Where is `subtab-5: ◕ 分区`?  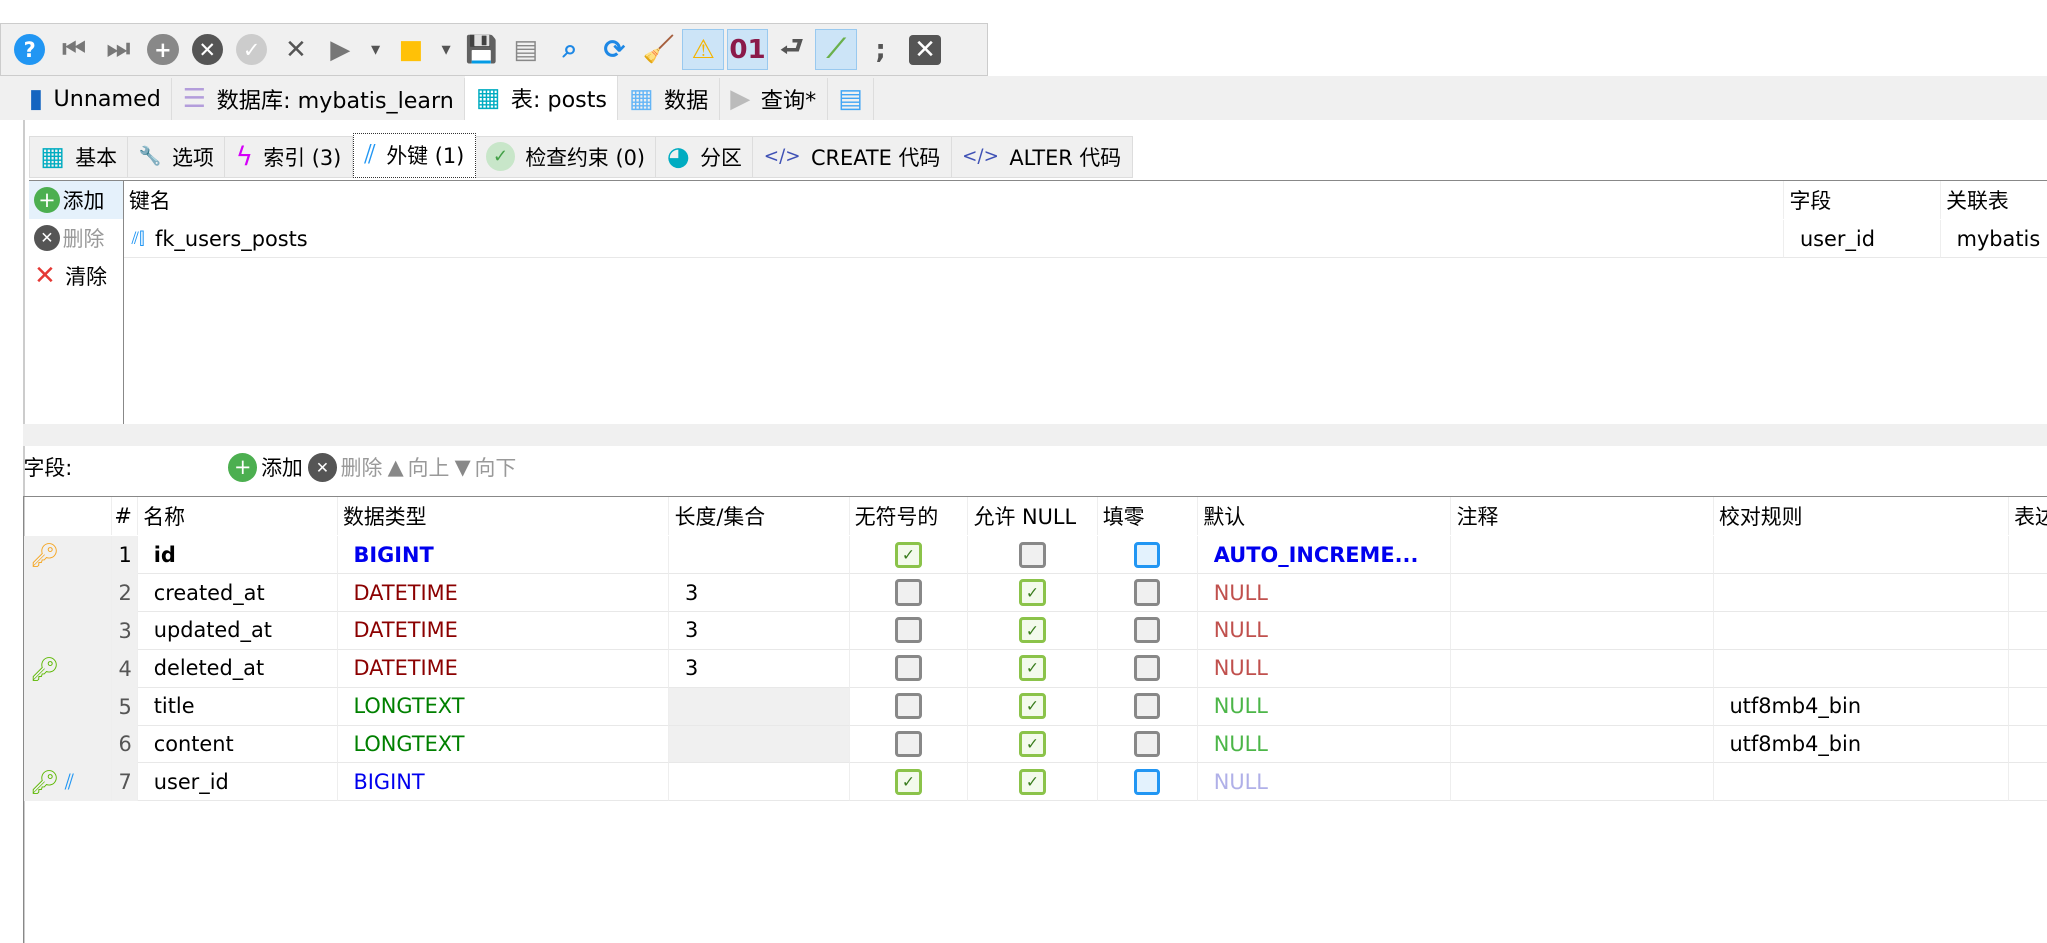
subtab-5: ◕ 分区 is located at coordinates (705, 156).